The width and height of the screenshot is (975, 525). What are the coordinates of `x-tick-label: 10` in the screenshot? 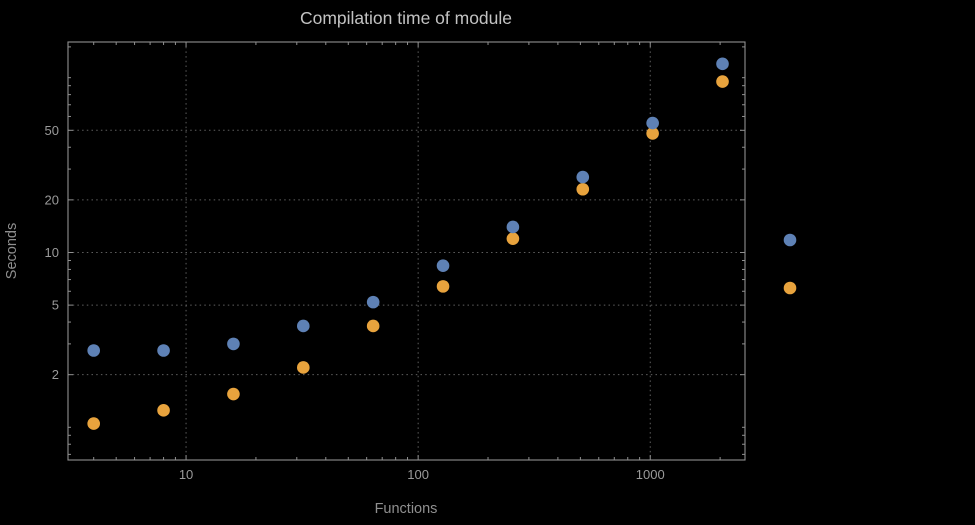 It's located at (186, 474).